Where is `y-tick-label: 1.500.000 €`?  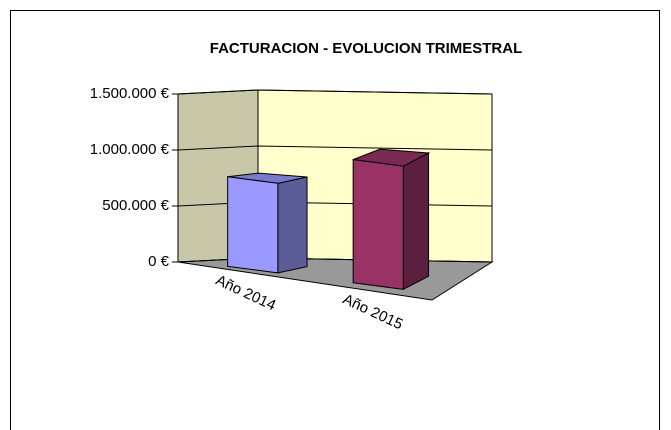 y-tick-label: 1.500.000 € is located at coordinates (130, 93).